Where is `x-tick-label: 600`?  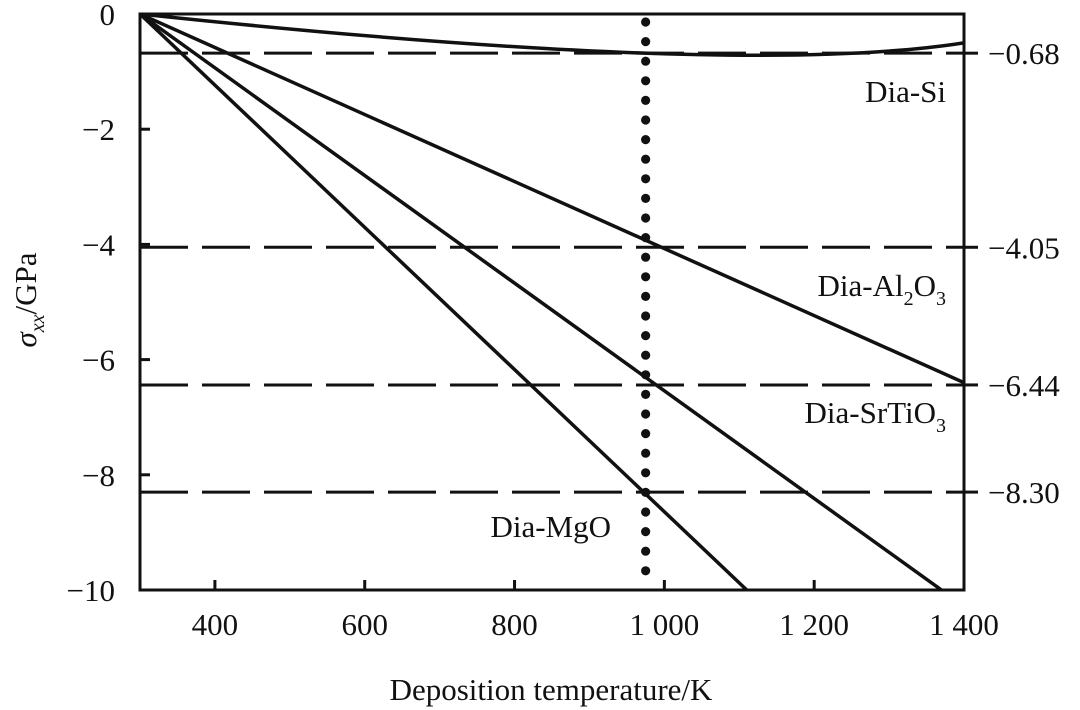
x-tick-label: 600 is located at coordinates (364, 624).